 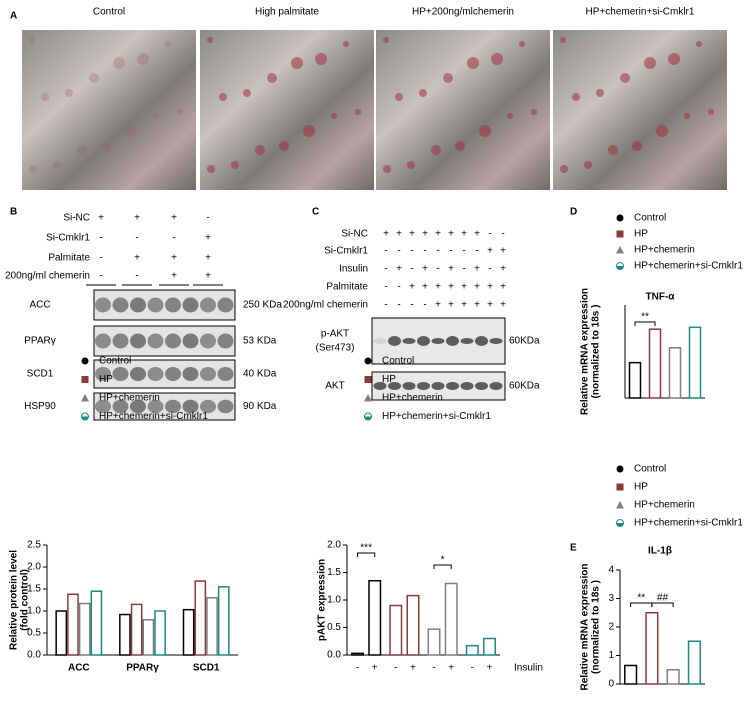 I want to click on significance-bracket, so click(x=442, y=566).